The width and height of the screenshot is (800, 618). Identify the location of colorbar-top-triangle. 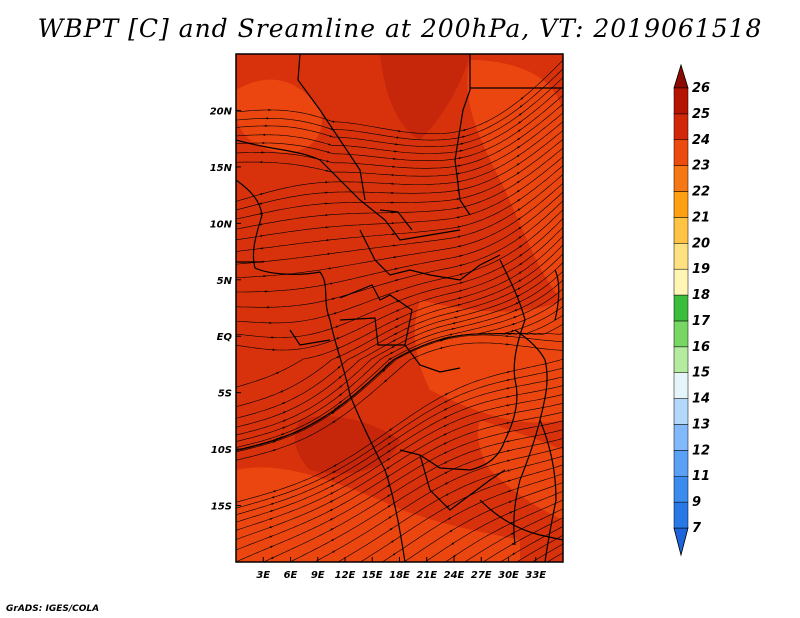
(681, 76).